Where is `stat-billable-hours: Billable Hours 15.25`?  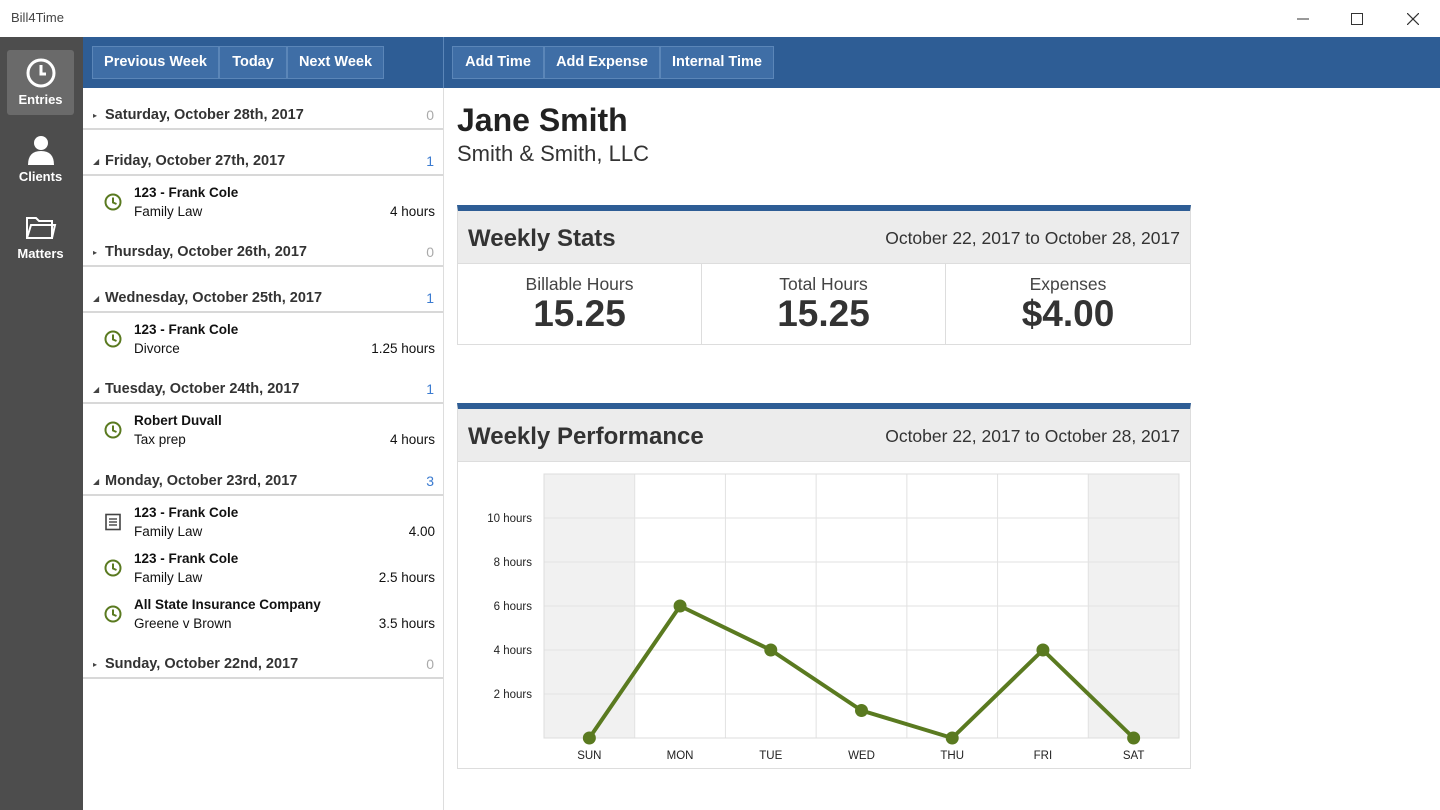 stat-billable-hours: Billable Hours 15.25 is located at coordinates (580, 304).